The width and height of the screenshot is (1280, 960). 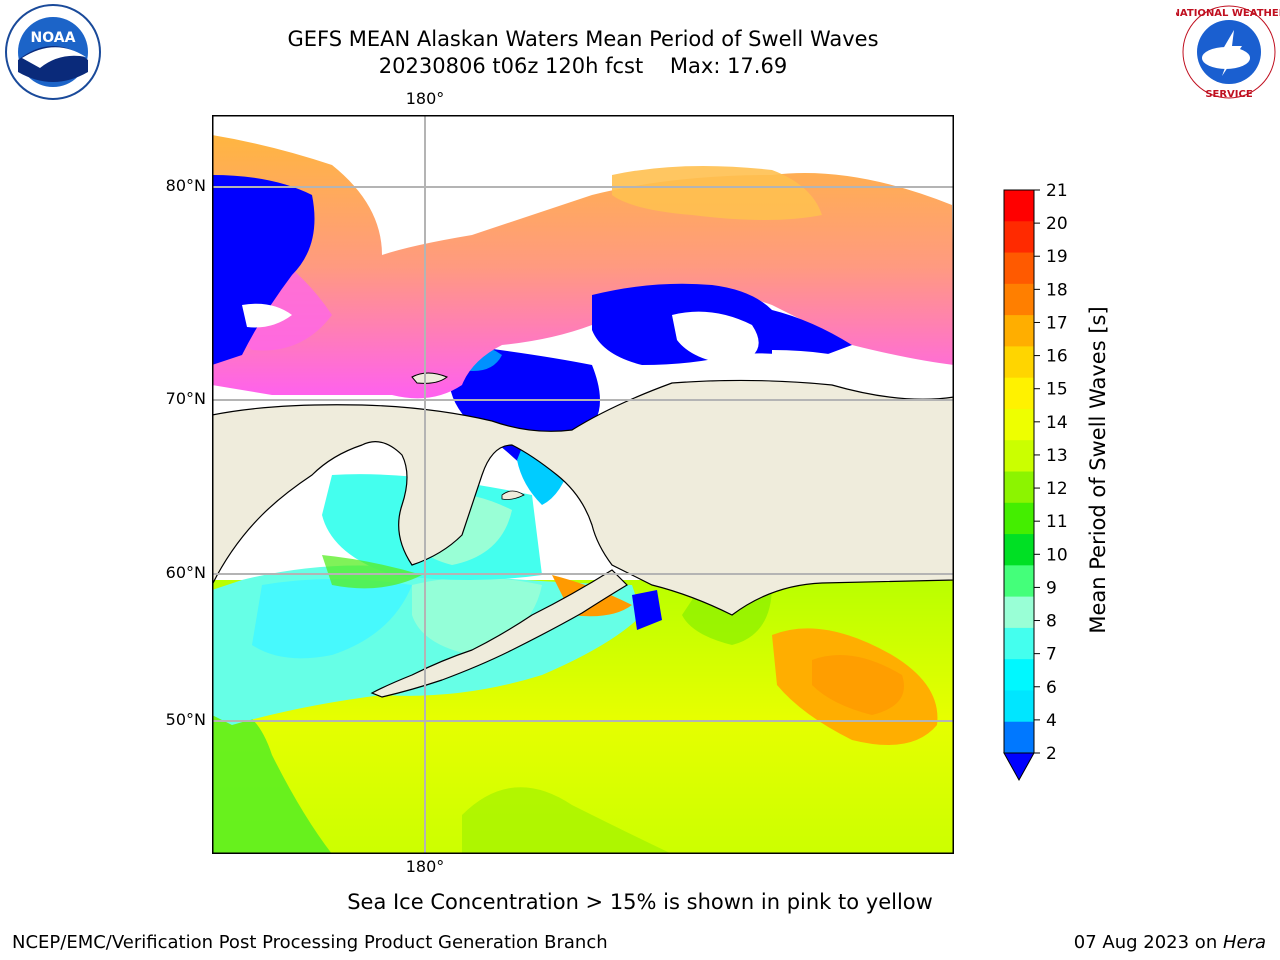 I want to click on colorbar-tick-label: 20, so click(x=1057, y=224).